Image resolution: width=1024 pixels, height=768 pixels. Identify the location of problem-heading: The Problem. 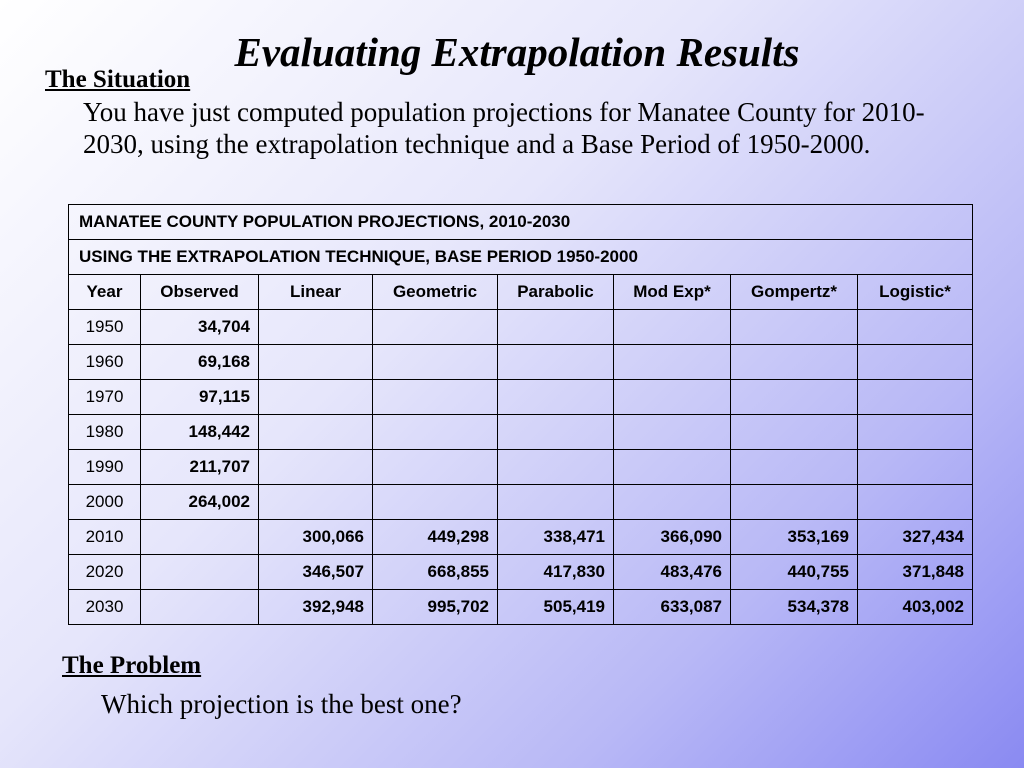
(132, 665).